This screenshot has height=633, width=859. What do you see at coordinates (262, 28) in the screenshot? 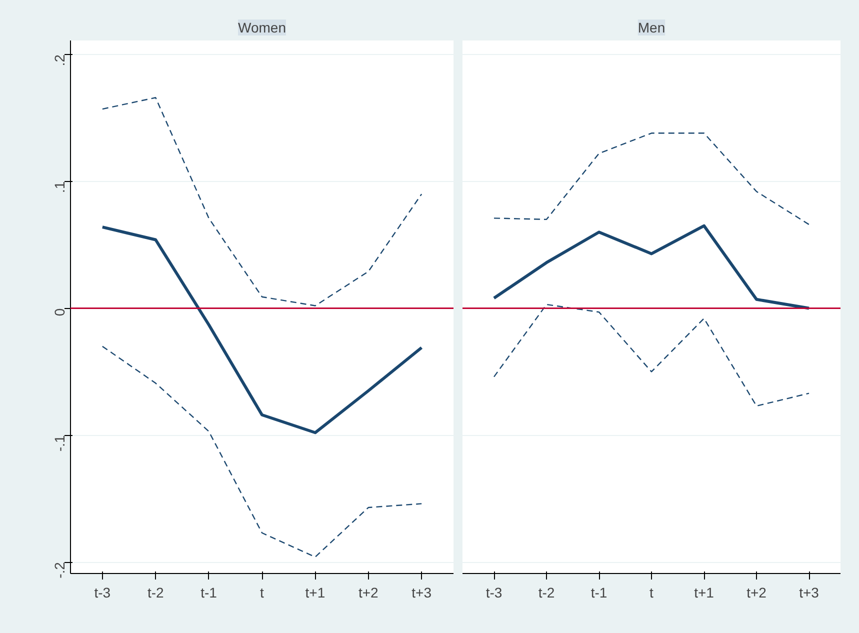
I see `chart-title: Women` at bounding box center [262, 28].